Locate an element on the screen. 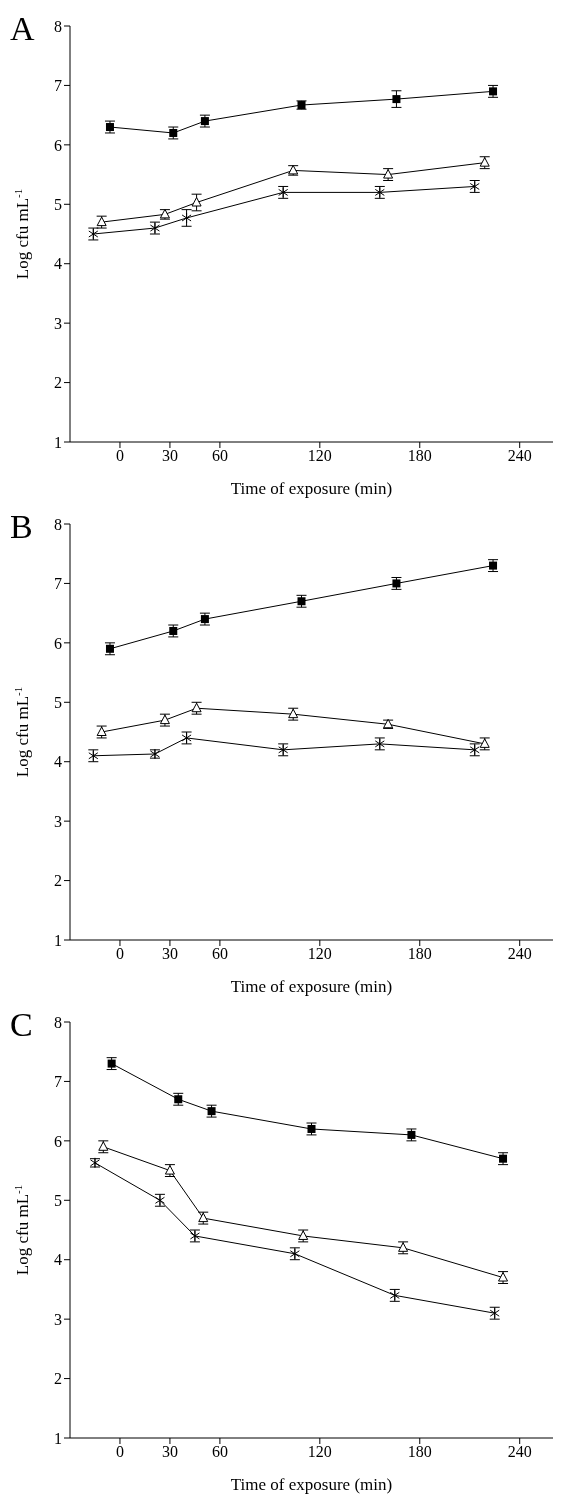 This screenshot has width=583, height=1506. chart-title: B is located at coordinates (21, 527).